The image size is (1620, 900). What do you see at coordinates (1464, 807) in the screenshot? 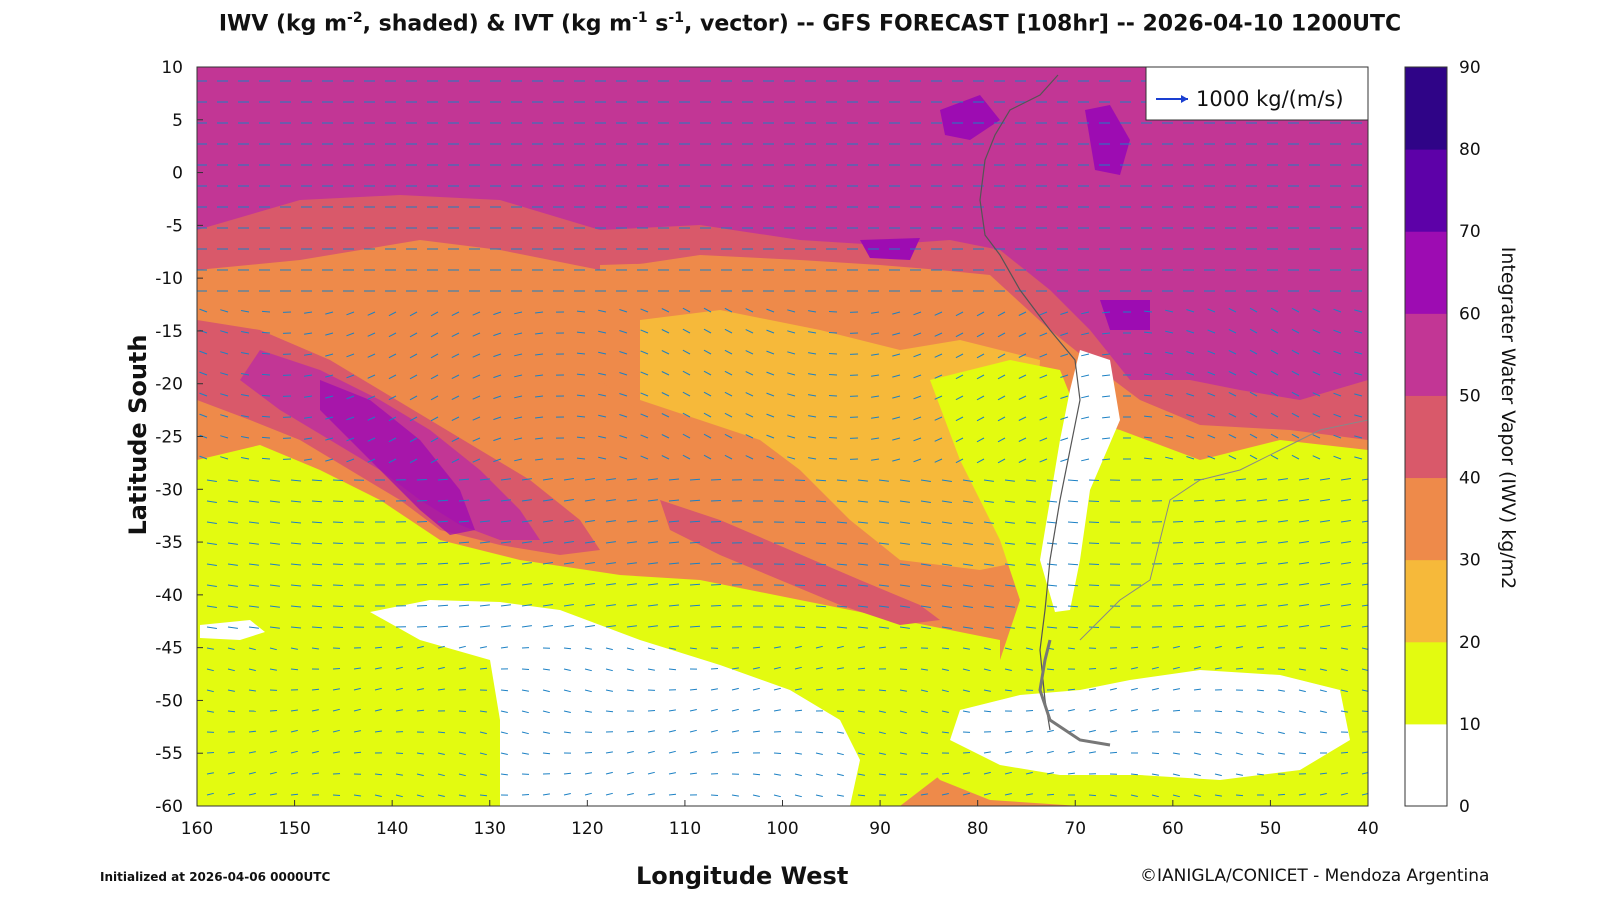
I see `colorbar-tick-label: 0` at bounding box center [1464, 807].